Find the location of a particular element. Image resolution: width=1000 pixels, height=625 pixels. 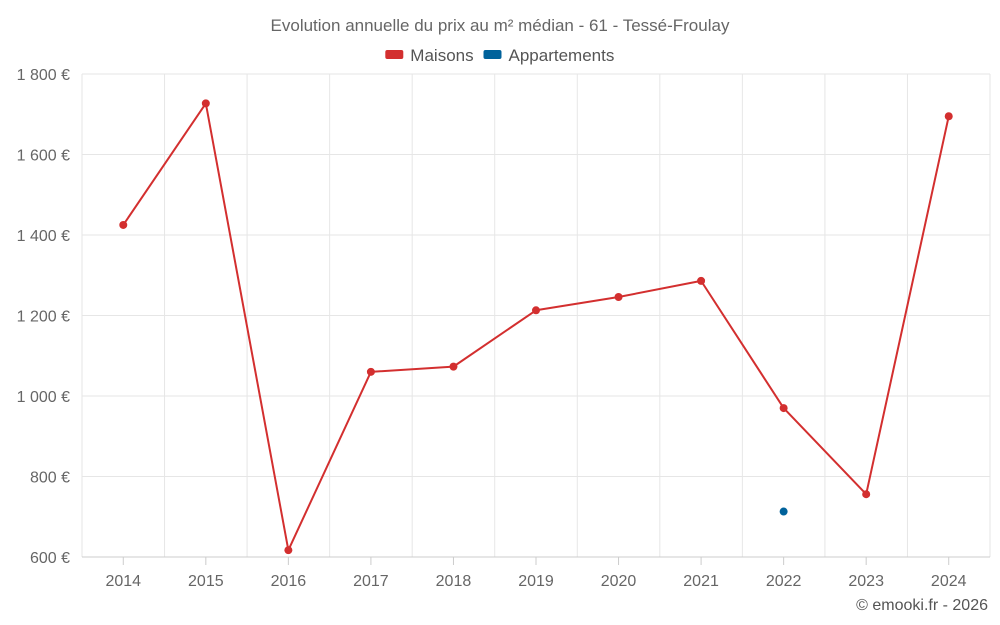

data-point-appartements-2022 is located at coordinates (783, 511).